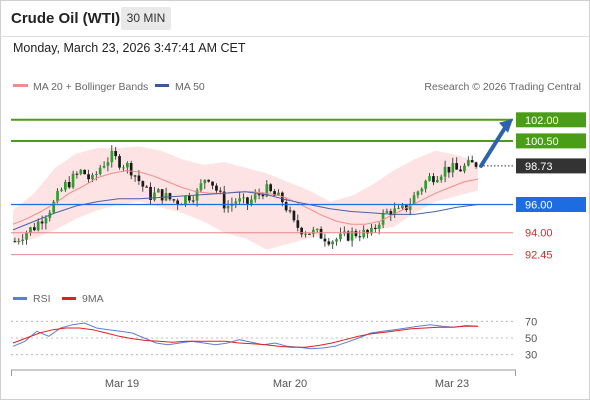 The width and height of the screenshot is (590, 400). What do you see at coordinates (93, 299) in the screenshot?
I see `rsi-ma-legend-label: 9MA` at bounding box center [93, 299].